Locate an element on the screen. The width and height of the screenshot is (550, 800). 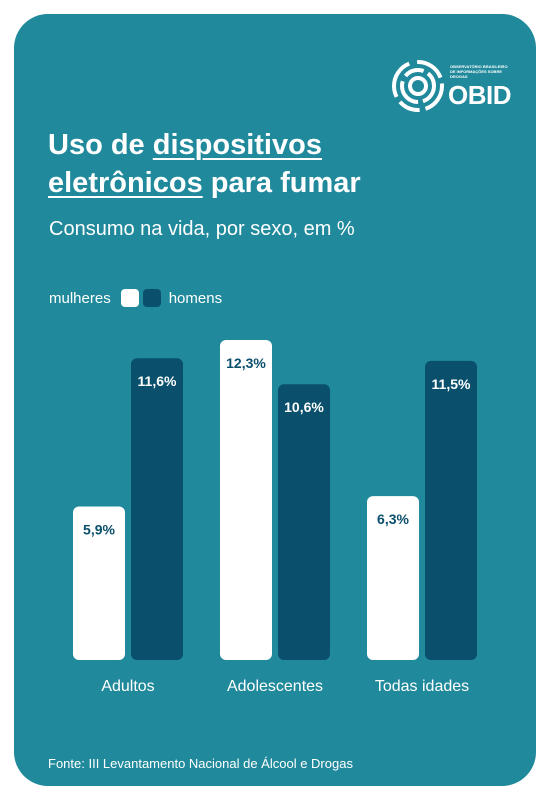
legend-women-swatch is located at coordinates (129, 298).